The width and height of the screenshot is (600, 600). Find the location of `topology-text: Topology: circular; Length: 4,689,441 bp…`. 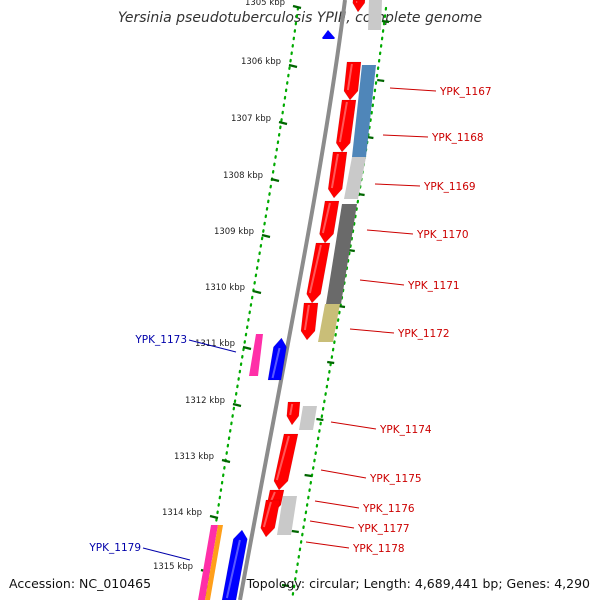

topology-text: Topology: circular; Length: 4,689,441 bp… is located at coordinates (418, 583).